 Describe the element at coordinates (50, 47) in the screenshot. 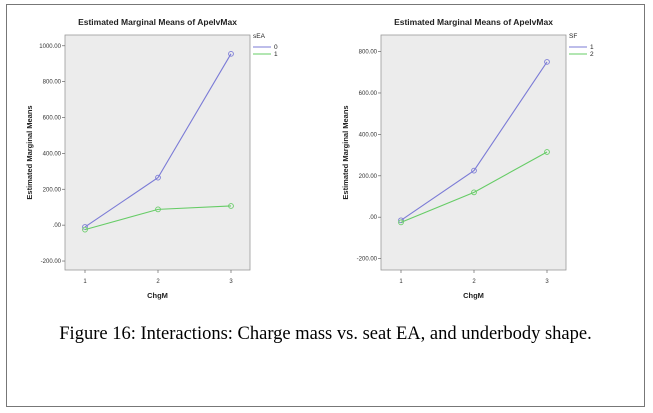

I see `y-tick-label: 1000.00` at that location.